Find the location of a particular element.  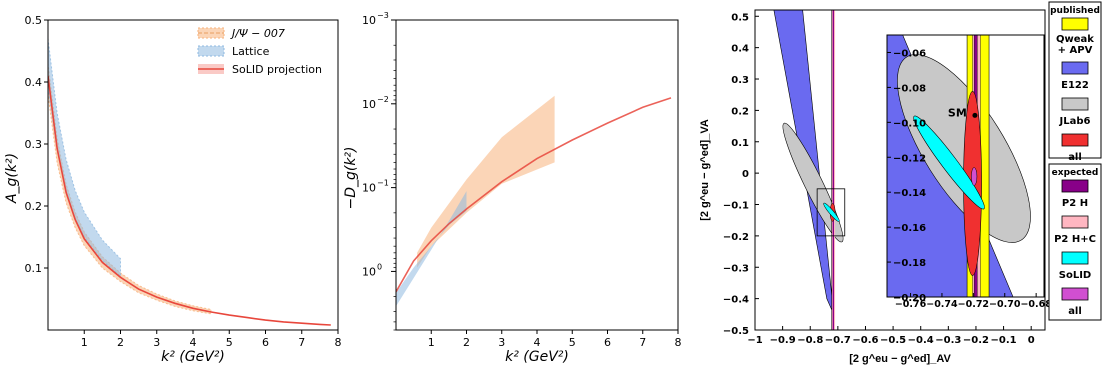

x-tick-label: 2 is located at coordinates (120, 342).